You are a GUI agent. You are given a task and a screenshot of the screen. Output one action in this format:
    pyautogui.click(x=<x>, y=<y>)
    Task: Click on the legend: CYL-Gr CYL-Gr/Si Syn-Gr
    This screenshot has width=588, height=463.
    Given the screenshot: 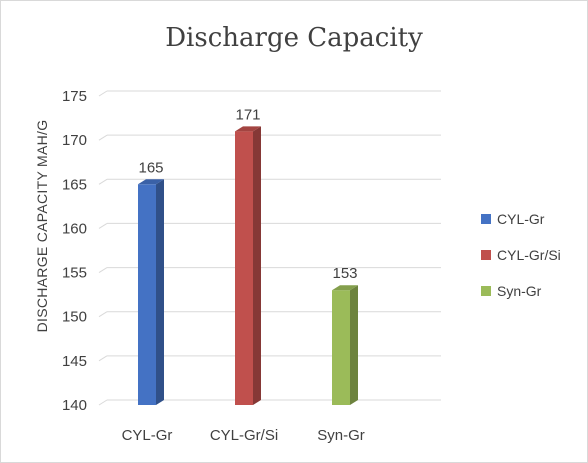 What is the action you would take?
    pyautogui.click(x=521, y=255)
    